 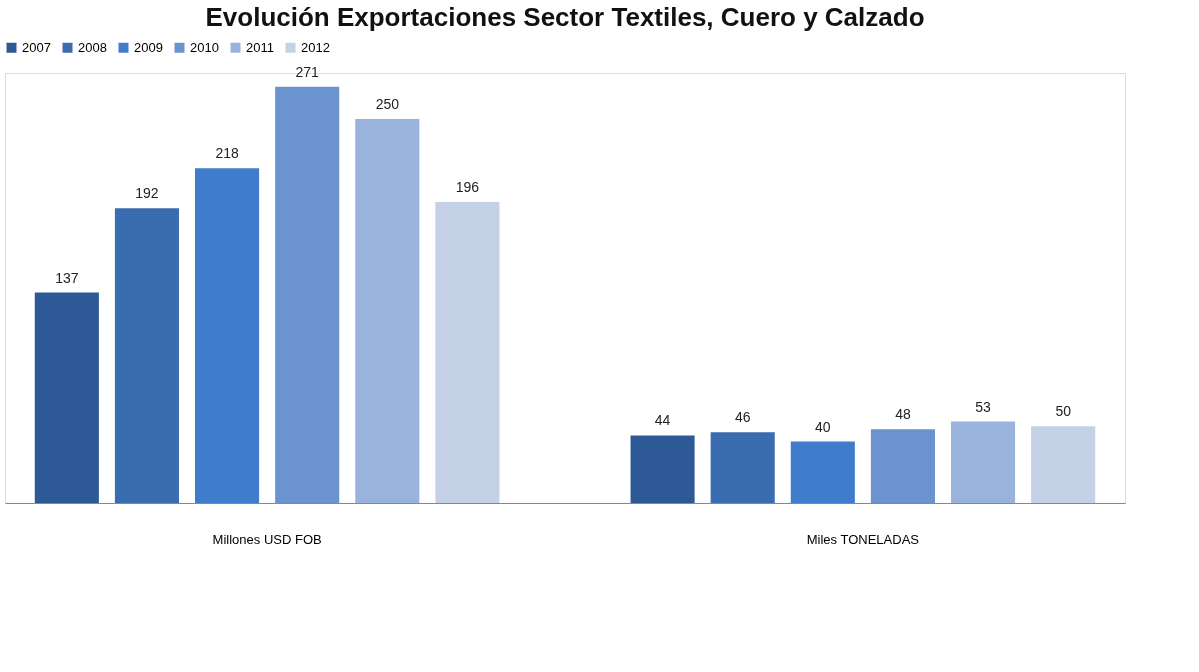 I want to click on legend-label: 2010, so click(x=204, y=47).